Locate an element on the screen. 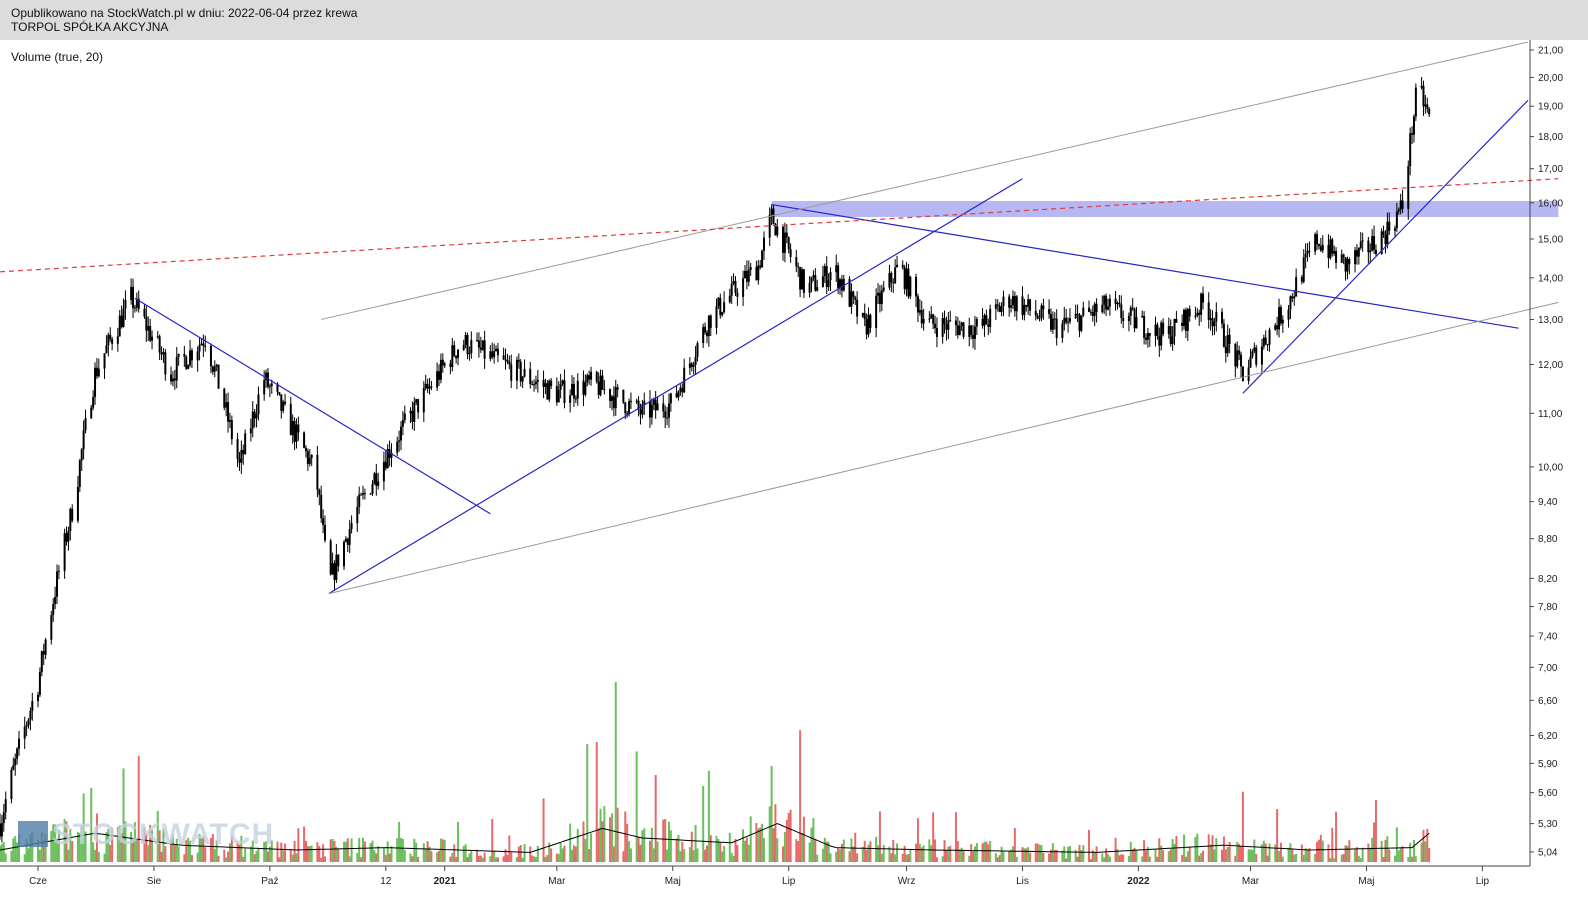 Image resolution: width=1588 pixels, height=903 pixels. y-tick-label: 20,00 is located at coordinates (1550, 78).